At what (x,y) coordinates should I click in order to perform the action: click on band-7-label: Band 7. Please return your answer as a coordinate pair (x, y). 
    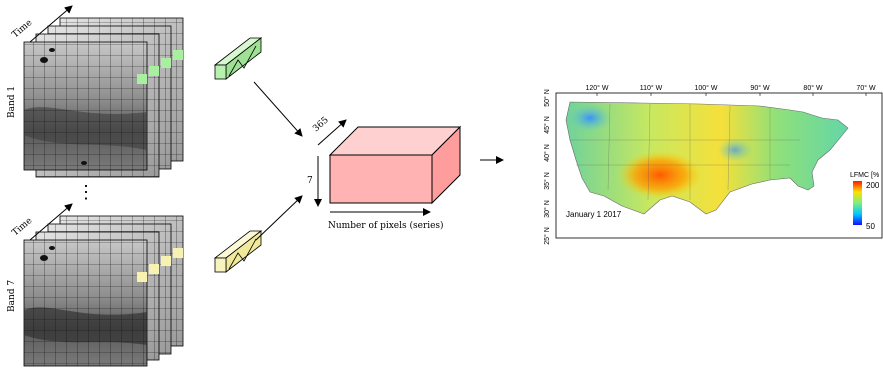
    Looking at the image, I should click on (12, 296).